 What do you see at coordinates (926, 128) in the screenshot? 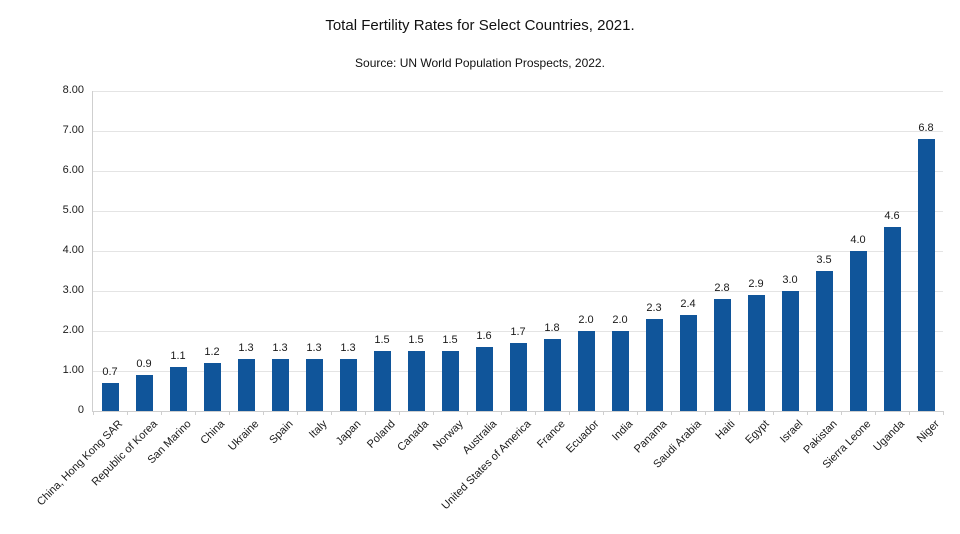
I see `bar-value-label: 6.8` at bounding box center [926, 128].